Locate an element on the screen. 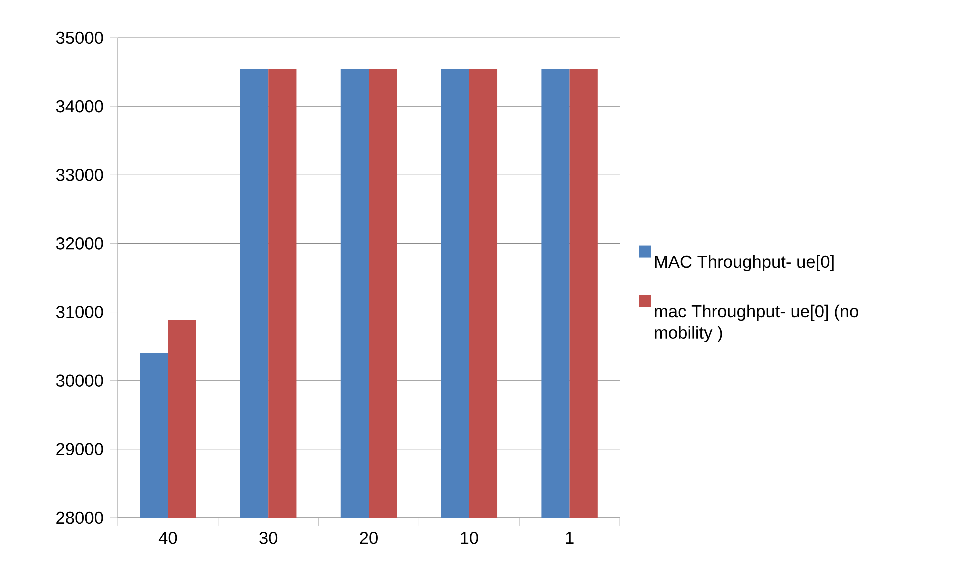  x-tick-label: 1 is located at coordinates (570, 538).